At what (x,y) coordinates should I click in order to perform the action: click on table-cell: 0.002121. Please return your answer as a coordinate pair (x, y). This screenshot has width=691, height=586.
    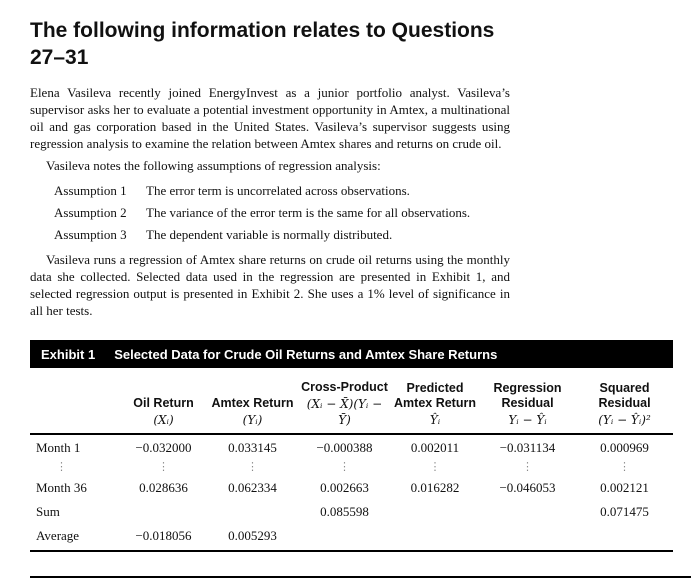
    Looking at the image, I should click on (624, 487).